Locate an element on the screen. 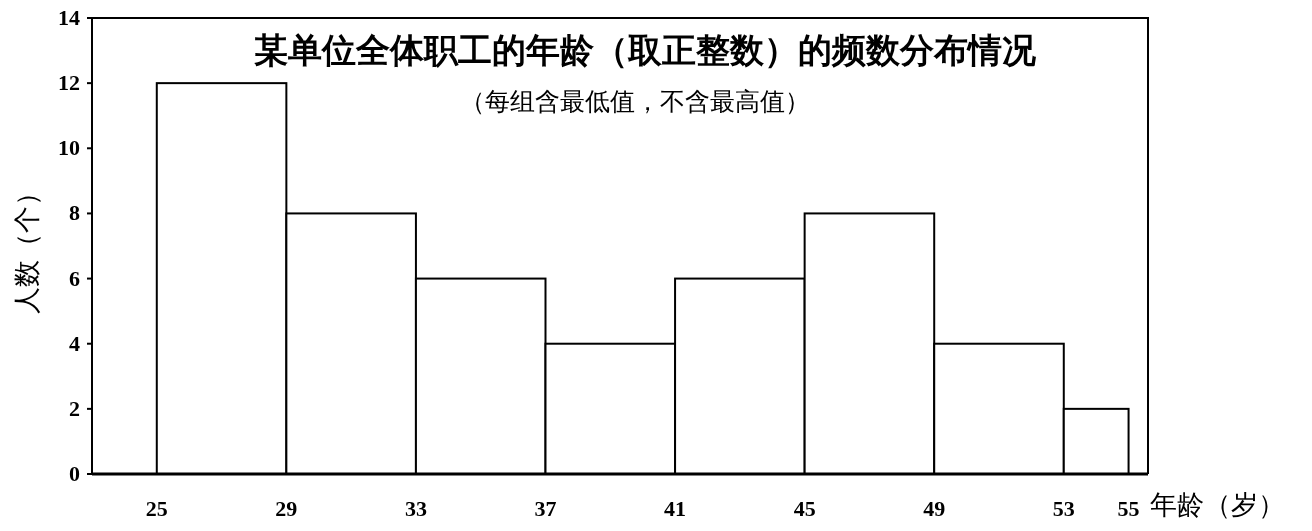  x-tick-label: 29 is located at coordinates (286, 508).